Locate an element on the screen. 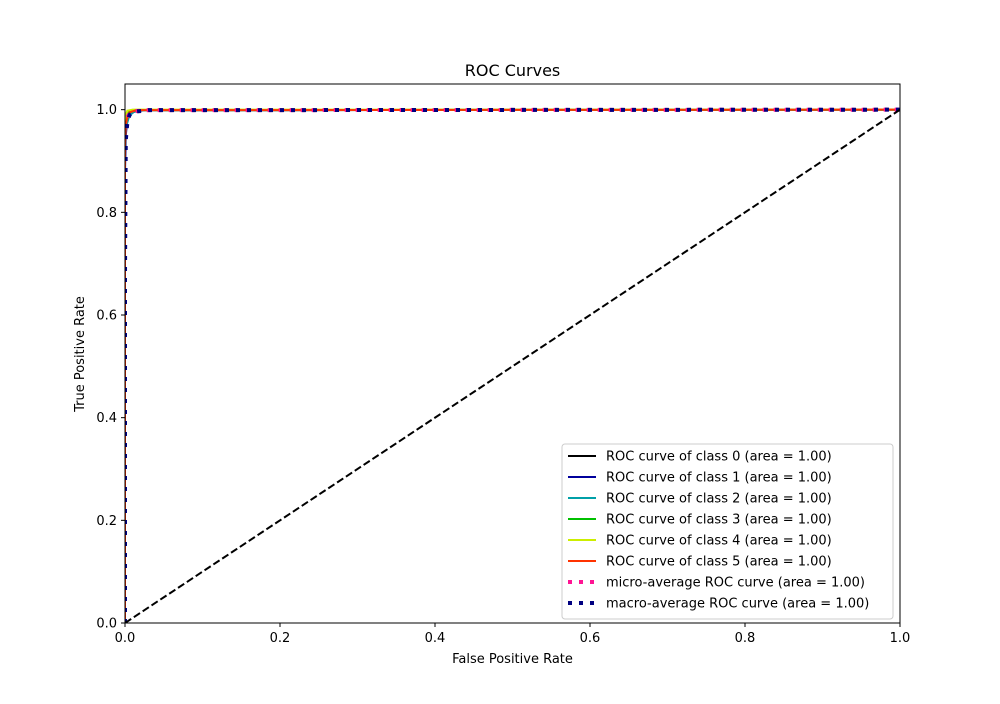  legend-entry: ROC curve of class 3 (area = 1.00) is located at coordinates (719, 520).